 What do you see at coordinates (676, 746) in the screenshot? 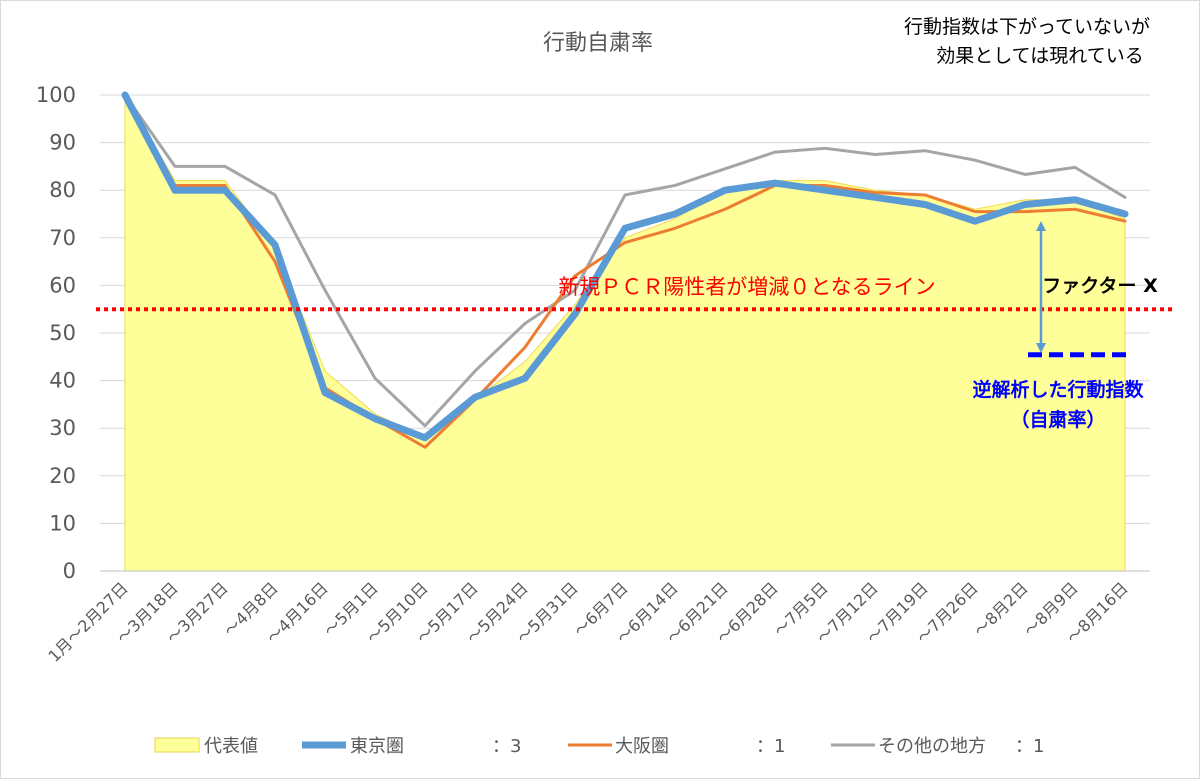
I see `legend-item-osaka: 大阪圏 ：1` at bounding box center [676, 746].